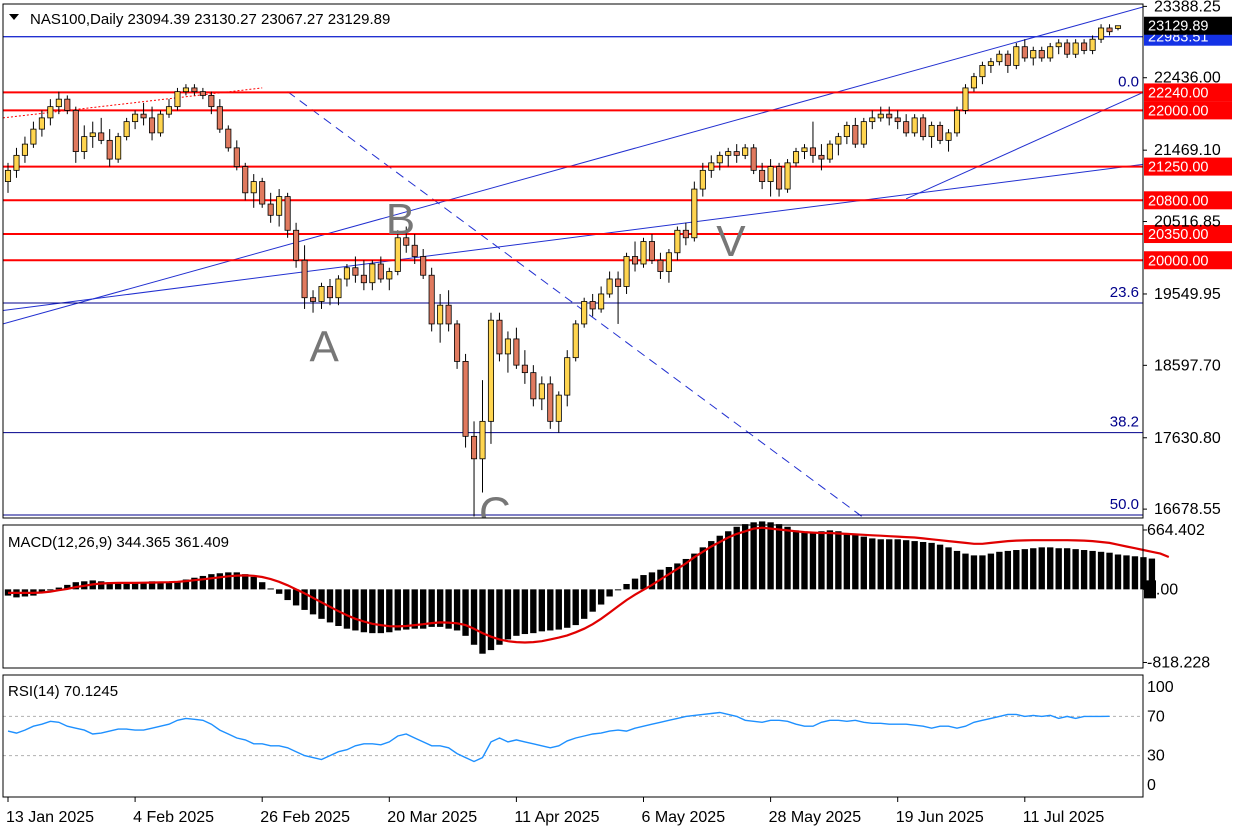 The height and width of the screenshot is (837, 1248). What do you see at coordinates (1024, 145) in the screenshot?
I see `rising-channel-line` at bounding box center [1024, 145].